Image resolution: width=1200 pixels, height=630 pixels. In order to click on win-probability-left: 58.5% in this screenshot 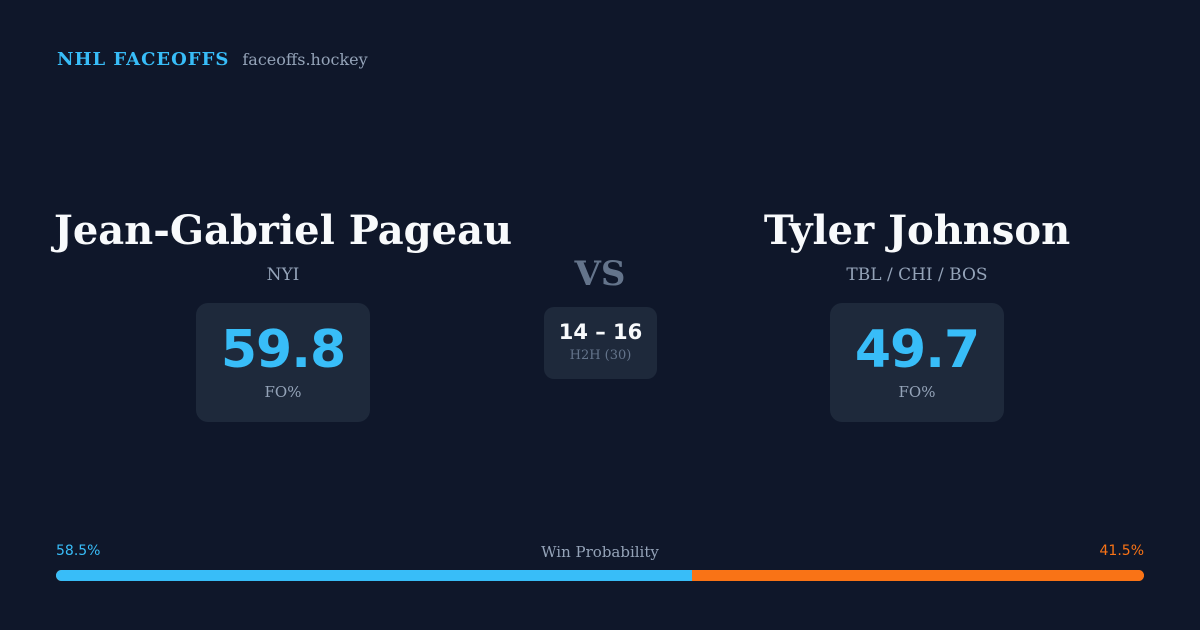, I will do `click(78, 551)`.